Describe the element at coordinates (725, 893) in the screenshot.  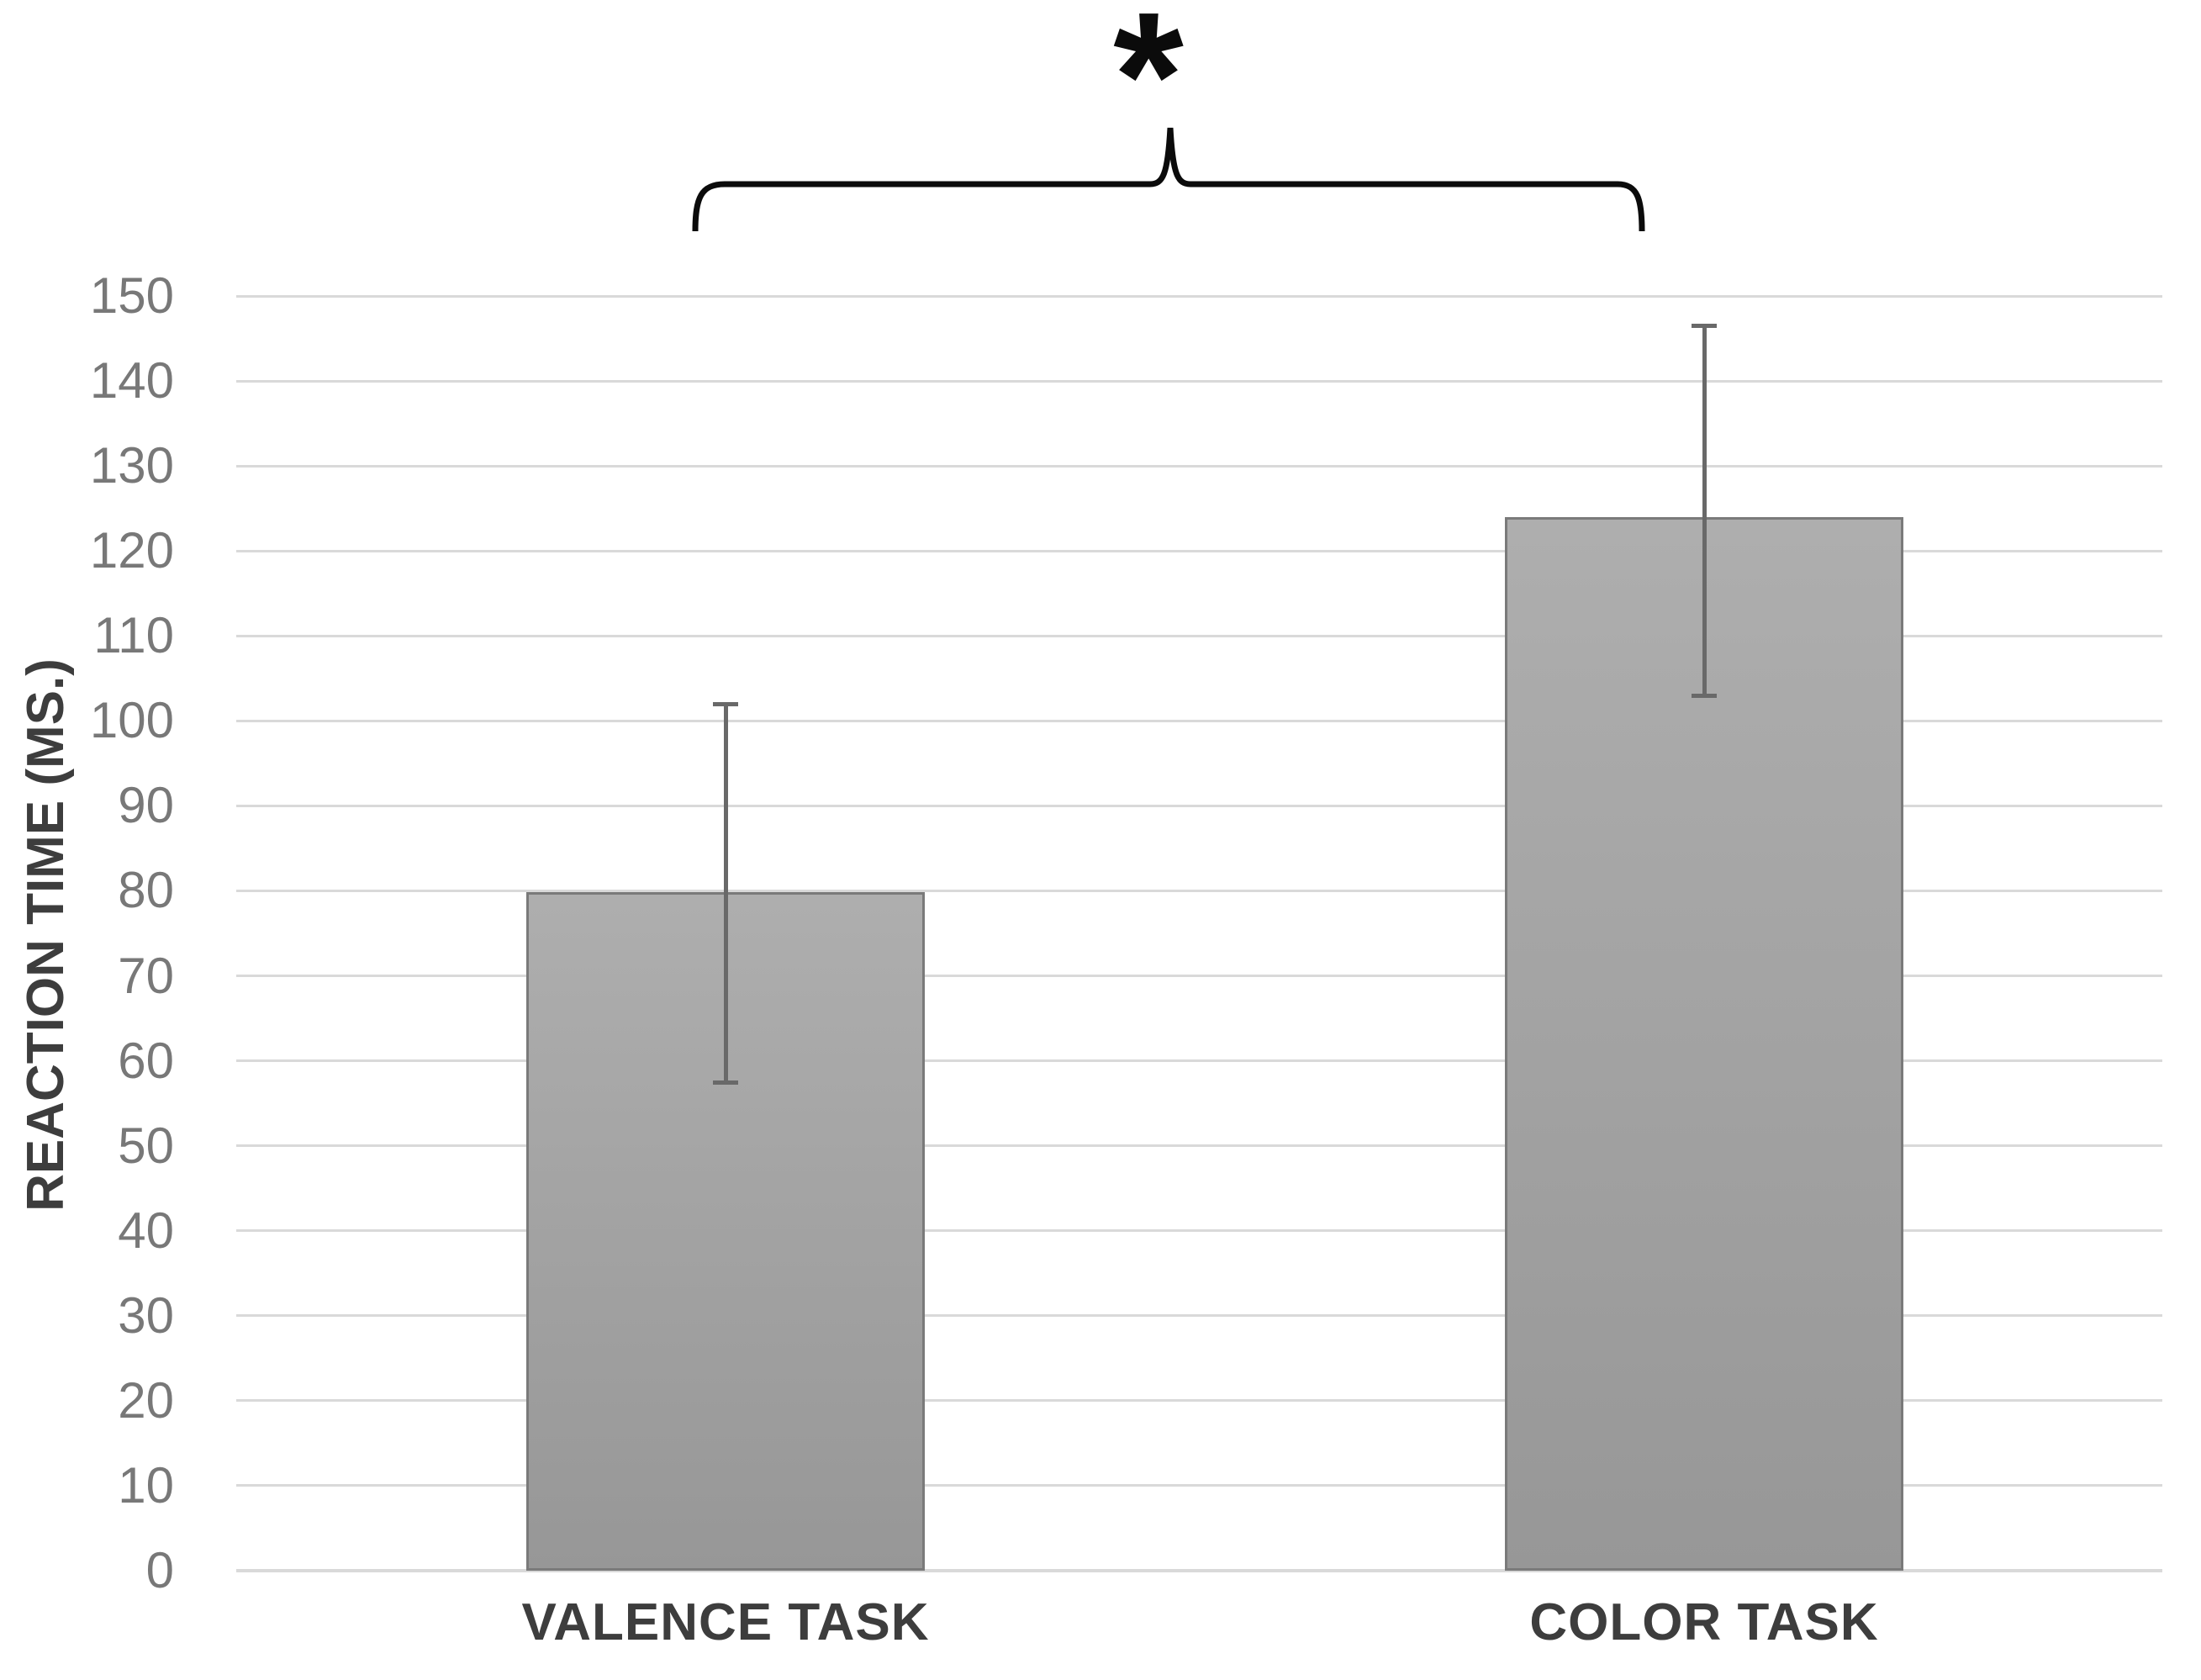
I see `error-bar-valence-task` at that location.